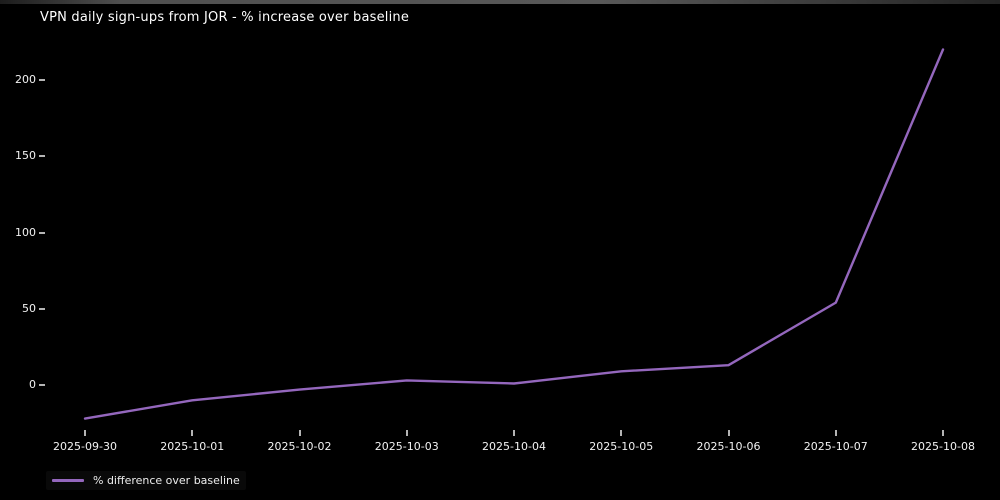  Describe the element at coordinates (406, 446) in the screenshot. I see `x-tick-label: 2025-10-03` at that location.